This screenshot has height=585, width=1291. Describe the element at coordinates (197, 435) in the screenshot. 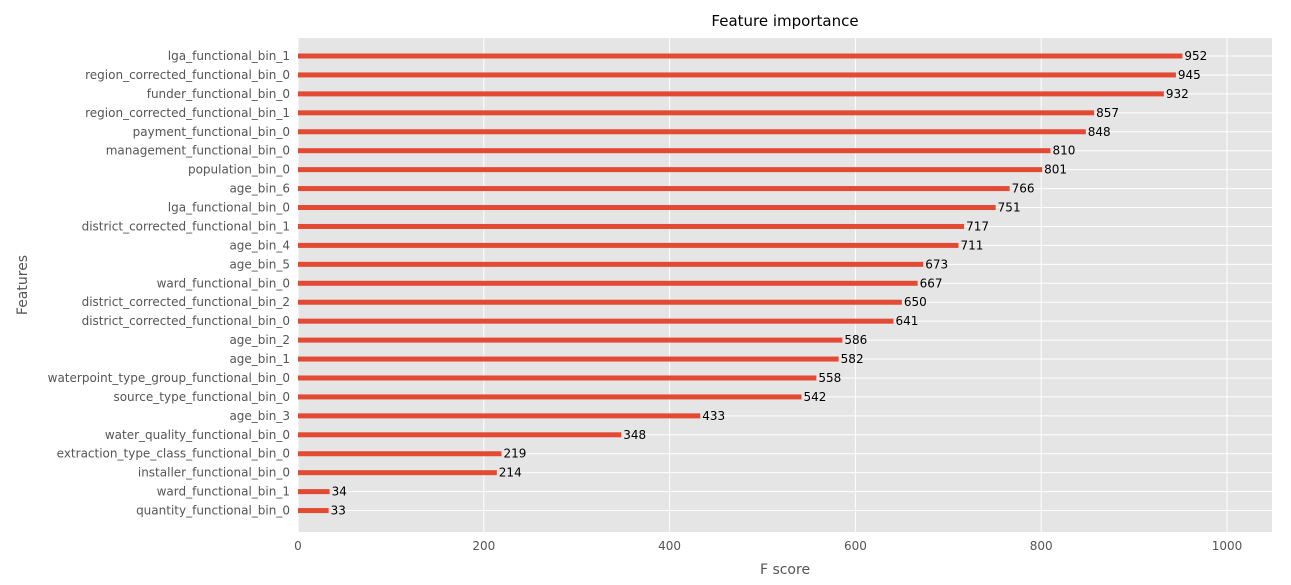

I see `y-tick-label: water_quality_functional_bin_0` at that location.